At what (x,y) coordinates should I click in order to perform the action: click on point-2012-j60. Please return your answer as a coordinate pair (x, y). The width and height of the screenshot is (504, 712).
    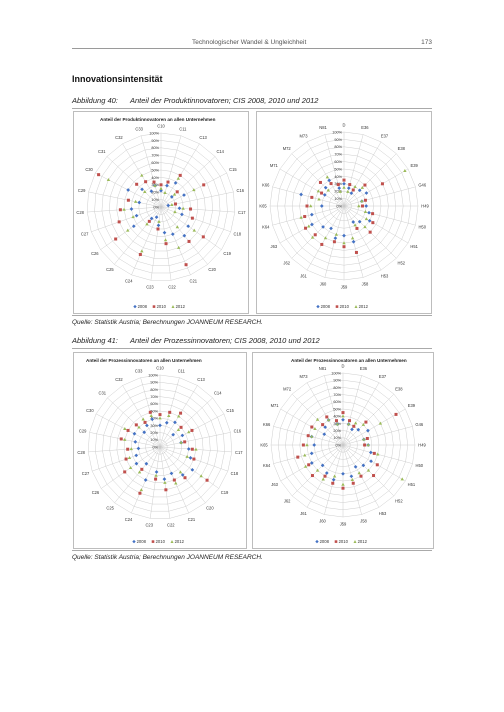
    Looking at the image, I should click on (336, 234).